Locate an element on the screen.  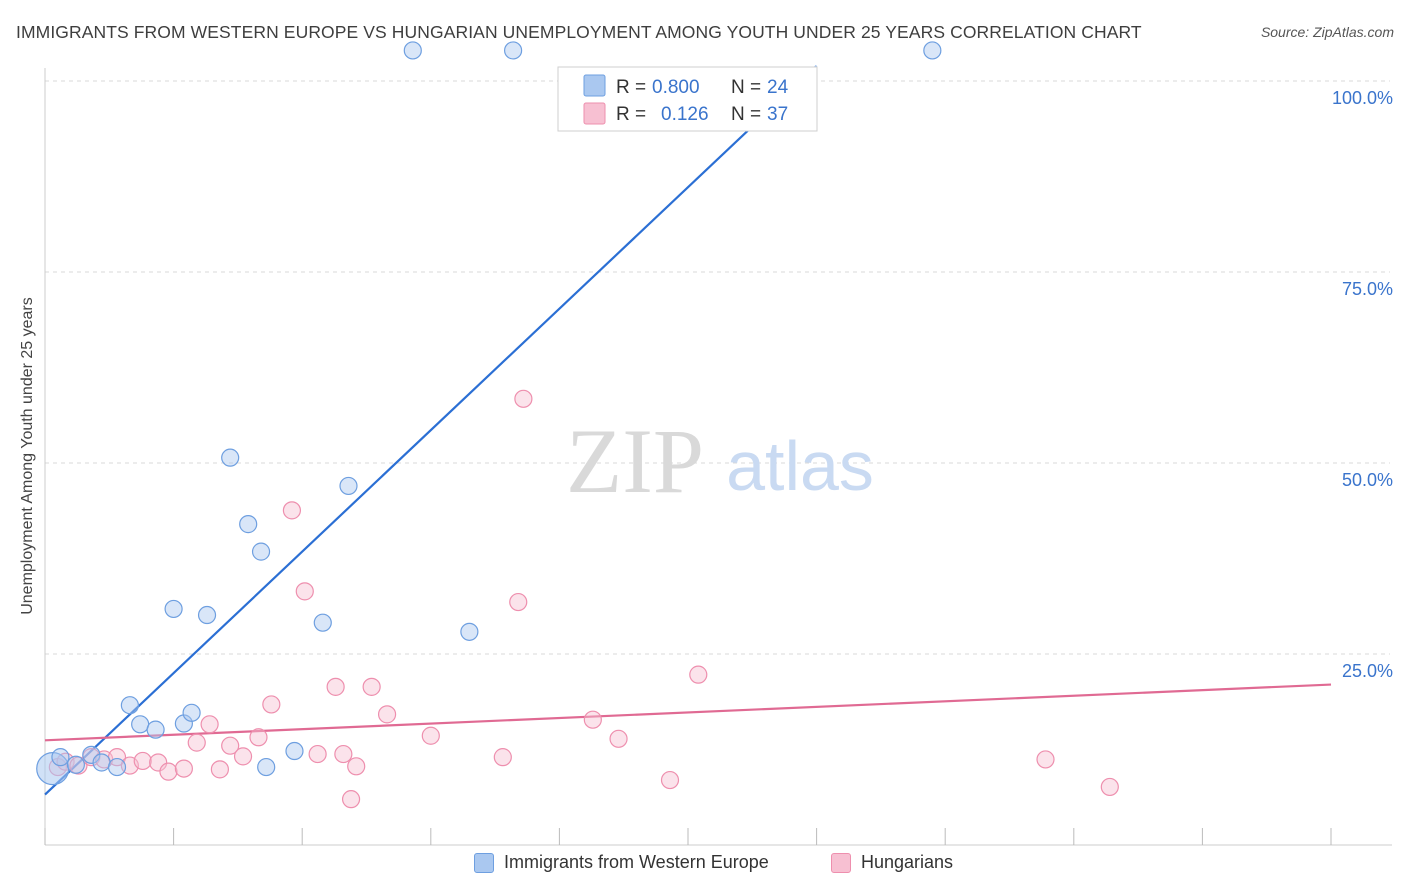
legend-label-western-europe: Immigrants from Western Europe is located at coordinates (636, 862).